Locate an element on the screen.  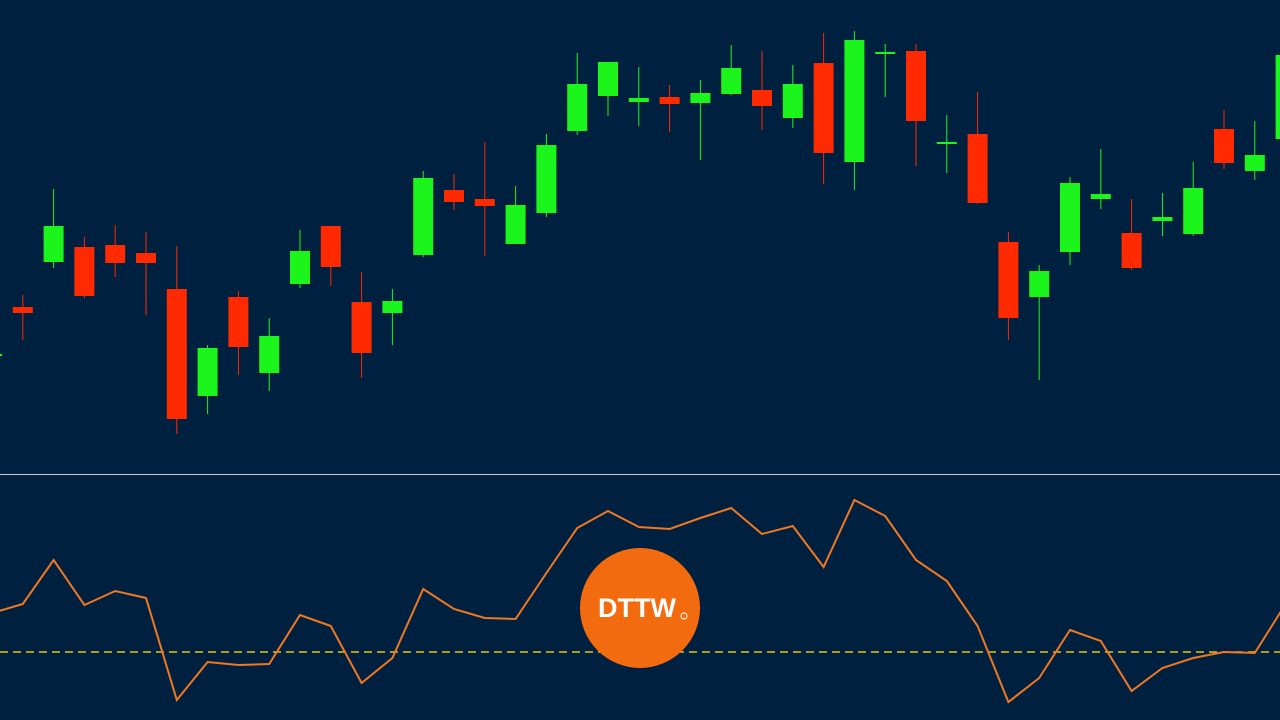
logo: DTTW is located at coordinates (640, 608).